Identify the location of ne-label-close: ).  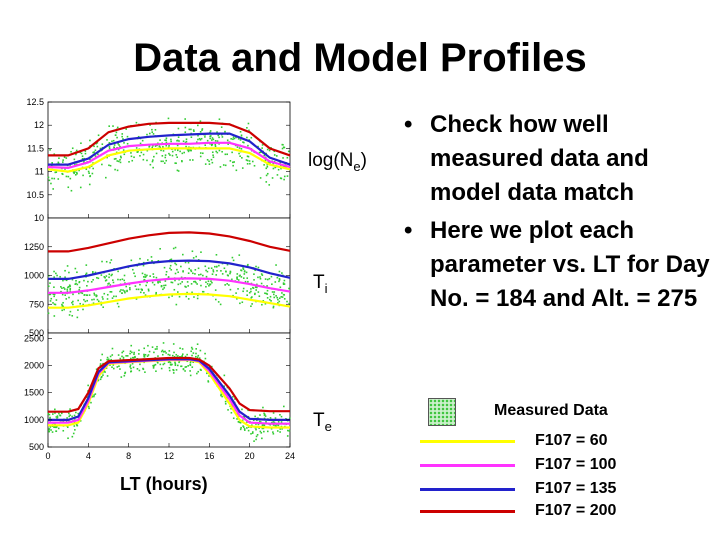
(363, 160).